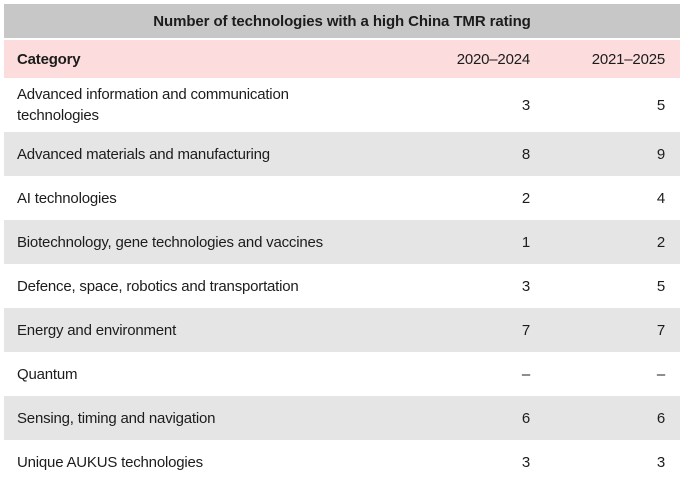  I want to click on value-cell-2021-2025: 2, so click(660, 242).